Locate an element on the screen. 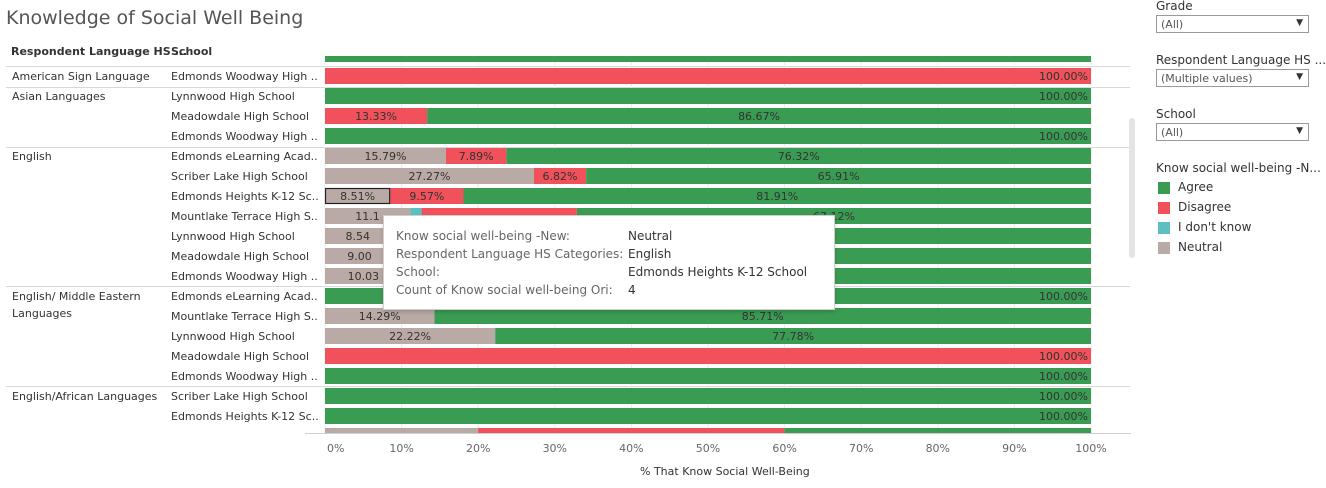 This screenshot has height=488, width=1326. grade-filter-title: Grade is located at coordinates (1174, 6).